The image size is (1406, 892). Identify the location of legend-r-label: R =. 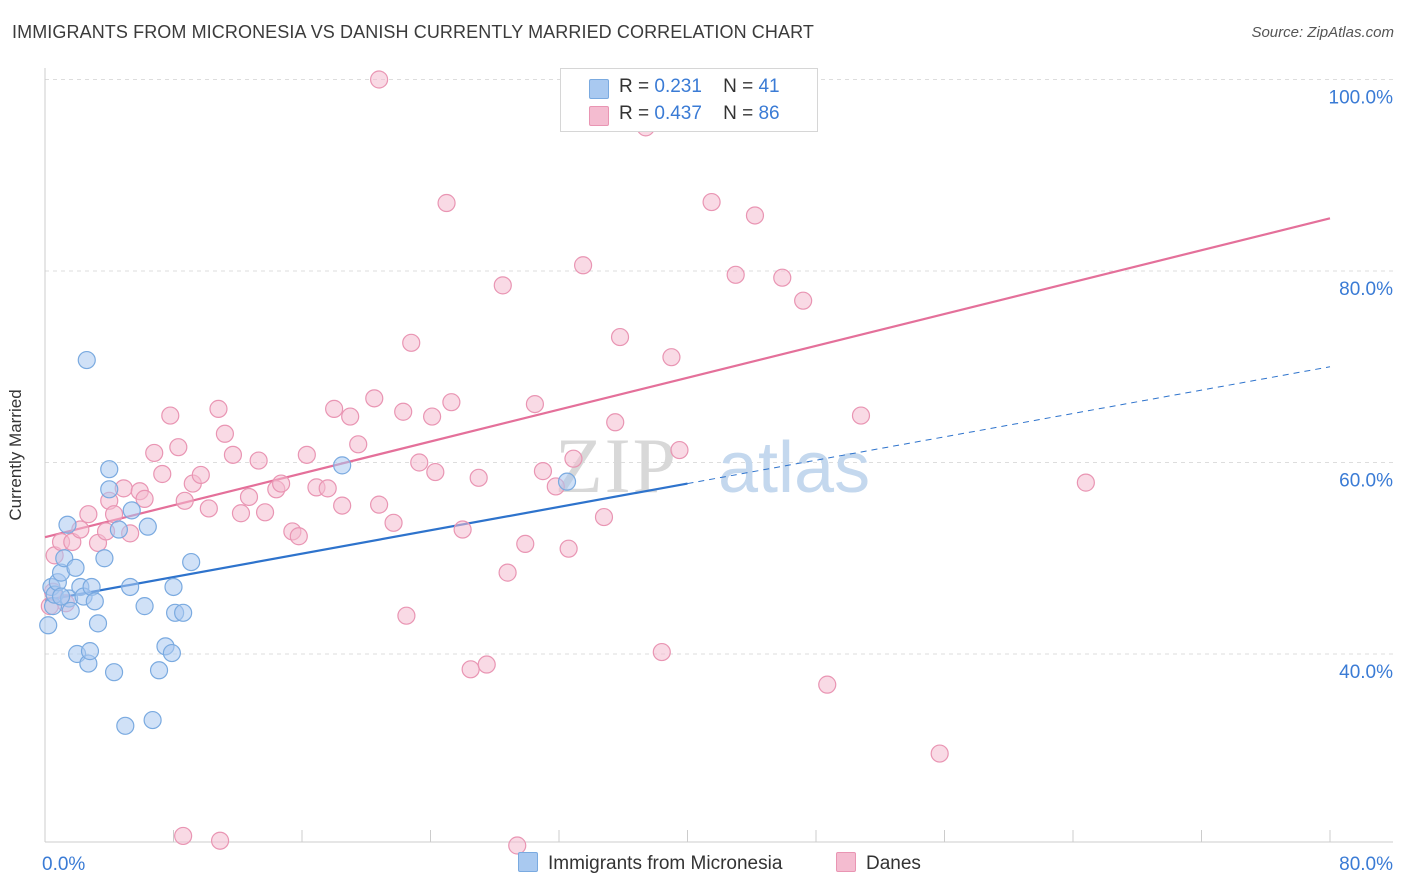
(634, 86).